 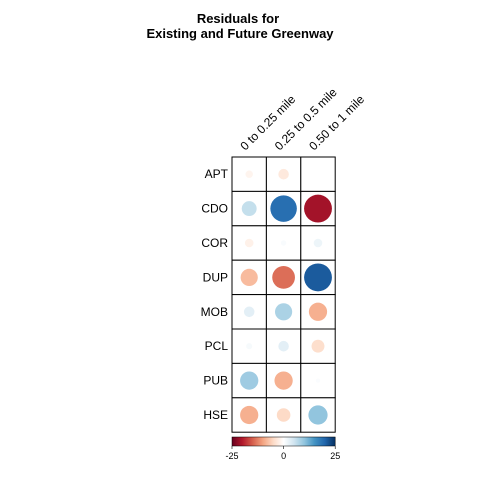 I want to click on colorbar: -25 0 25, so click(x=282, y=448).